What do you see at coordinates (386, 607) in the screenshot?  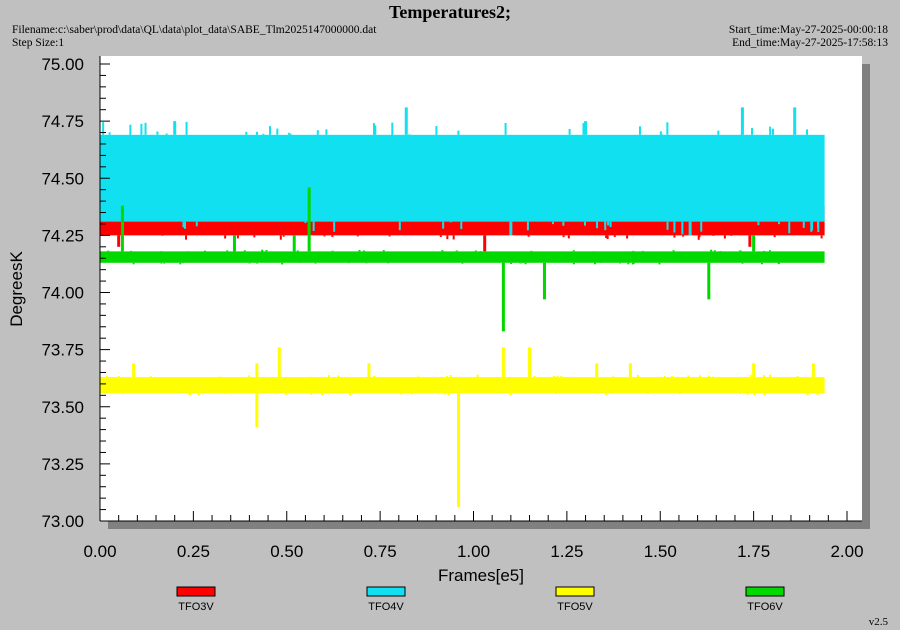 I see `legend-label: TFO4V` at bounding box center [386, 607].